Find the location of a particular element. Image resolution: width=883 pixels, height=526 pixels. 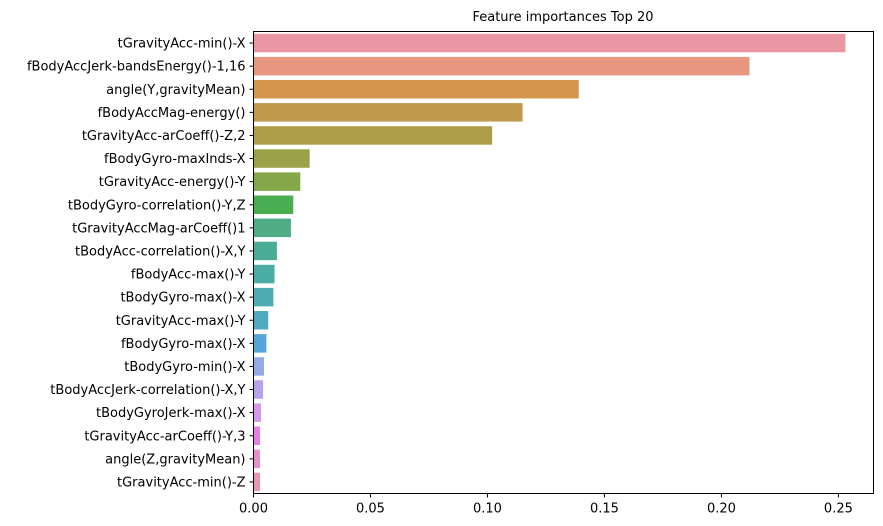

y-tick-label: tBodyGyro-min()-X is located at coordinates (184, 367).